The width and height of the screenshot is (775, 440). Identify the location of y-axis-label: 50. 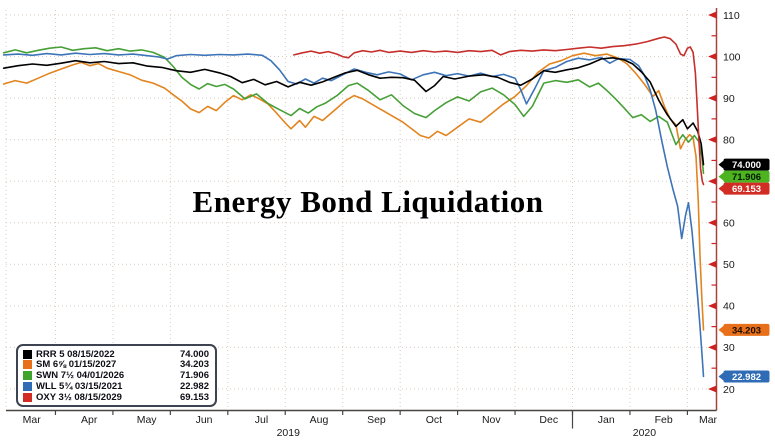
(729, 265).